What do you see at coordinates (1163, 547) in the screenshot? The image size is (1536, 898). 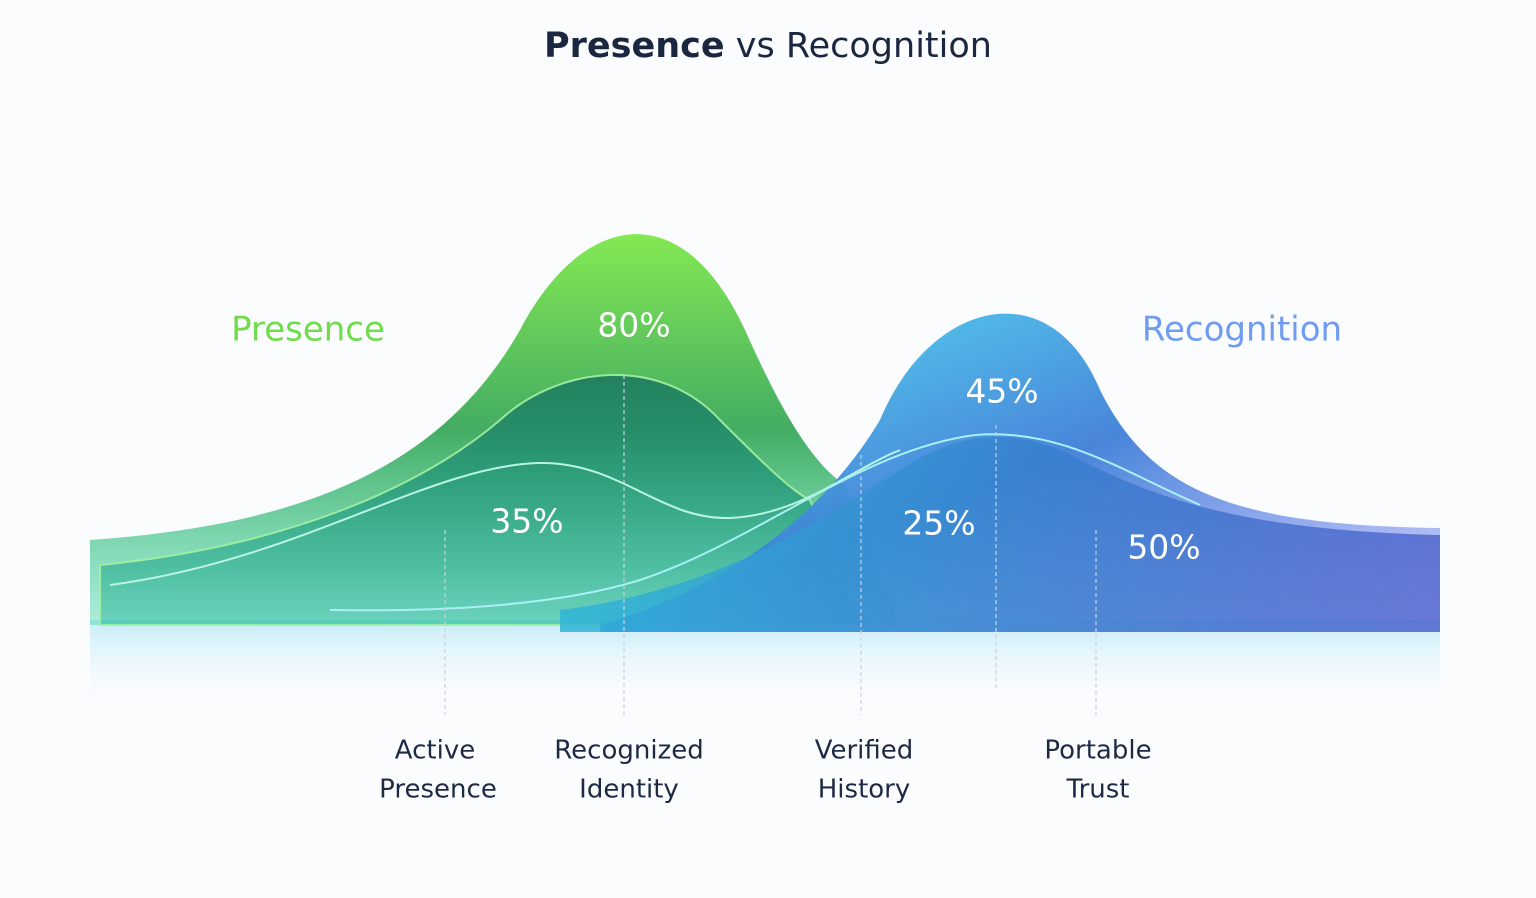 I see `value-label: 50%` at bounding box center [1163, 547].